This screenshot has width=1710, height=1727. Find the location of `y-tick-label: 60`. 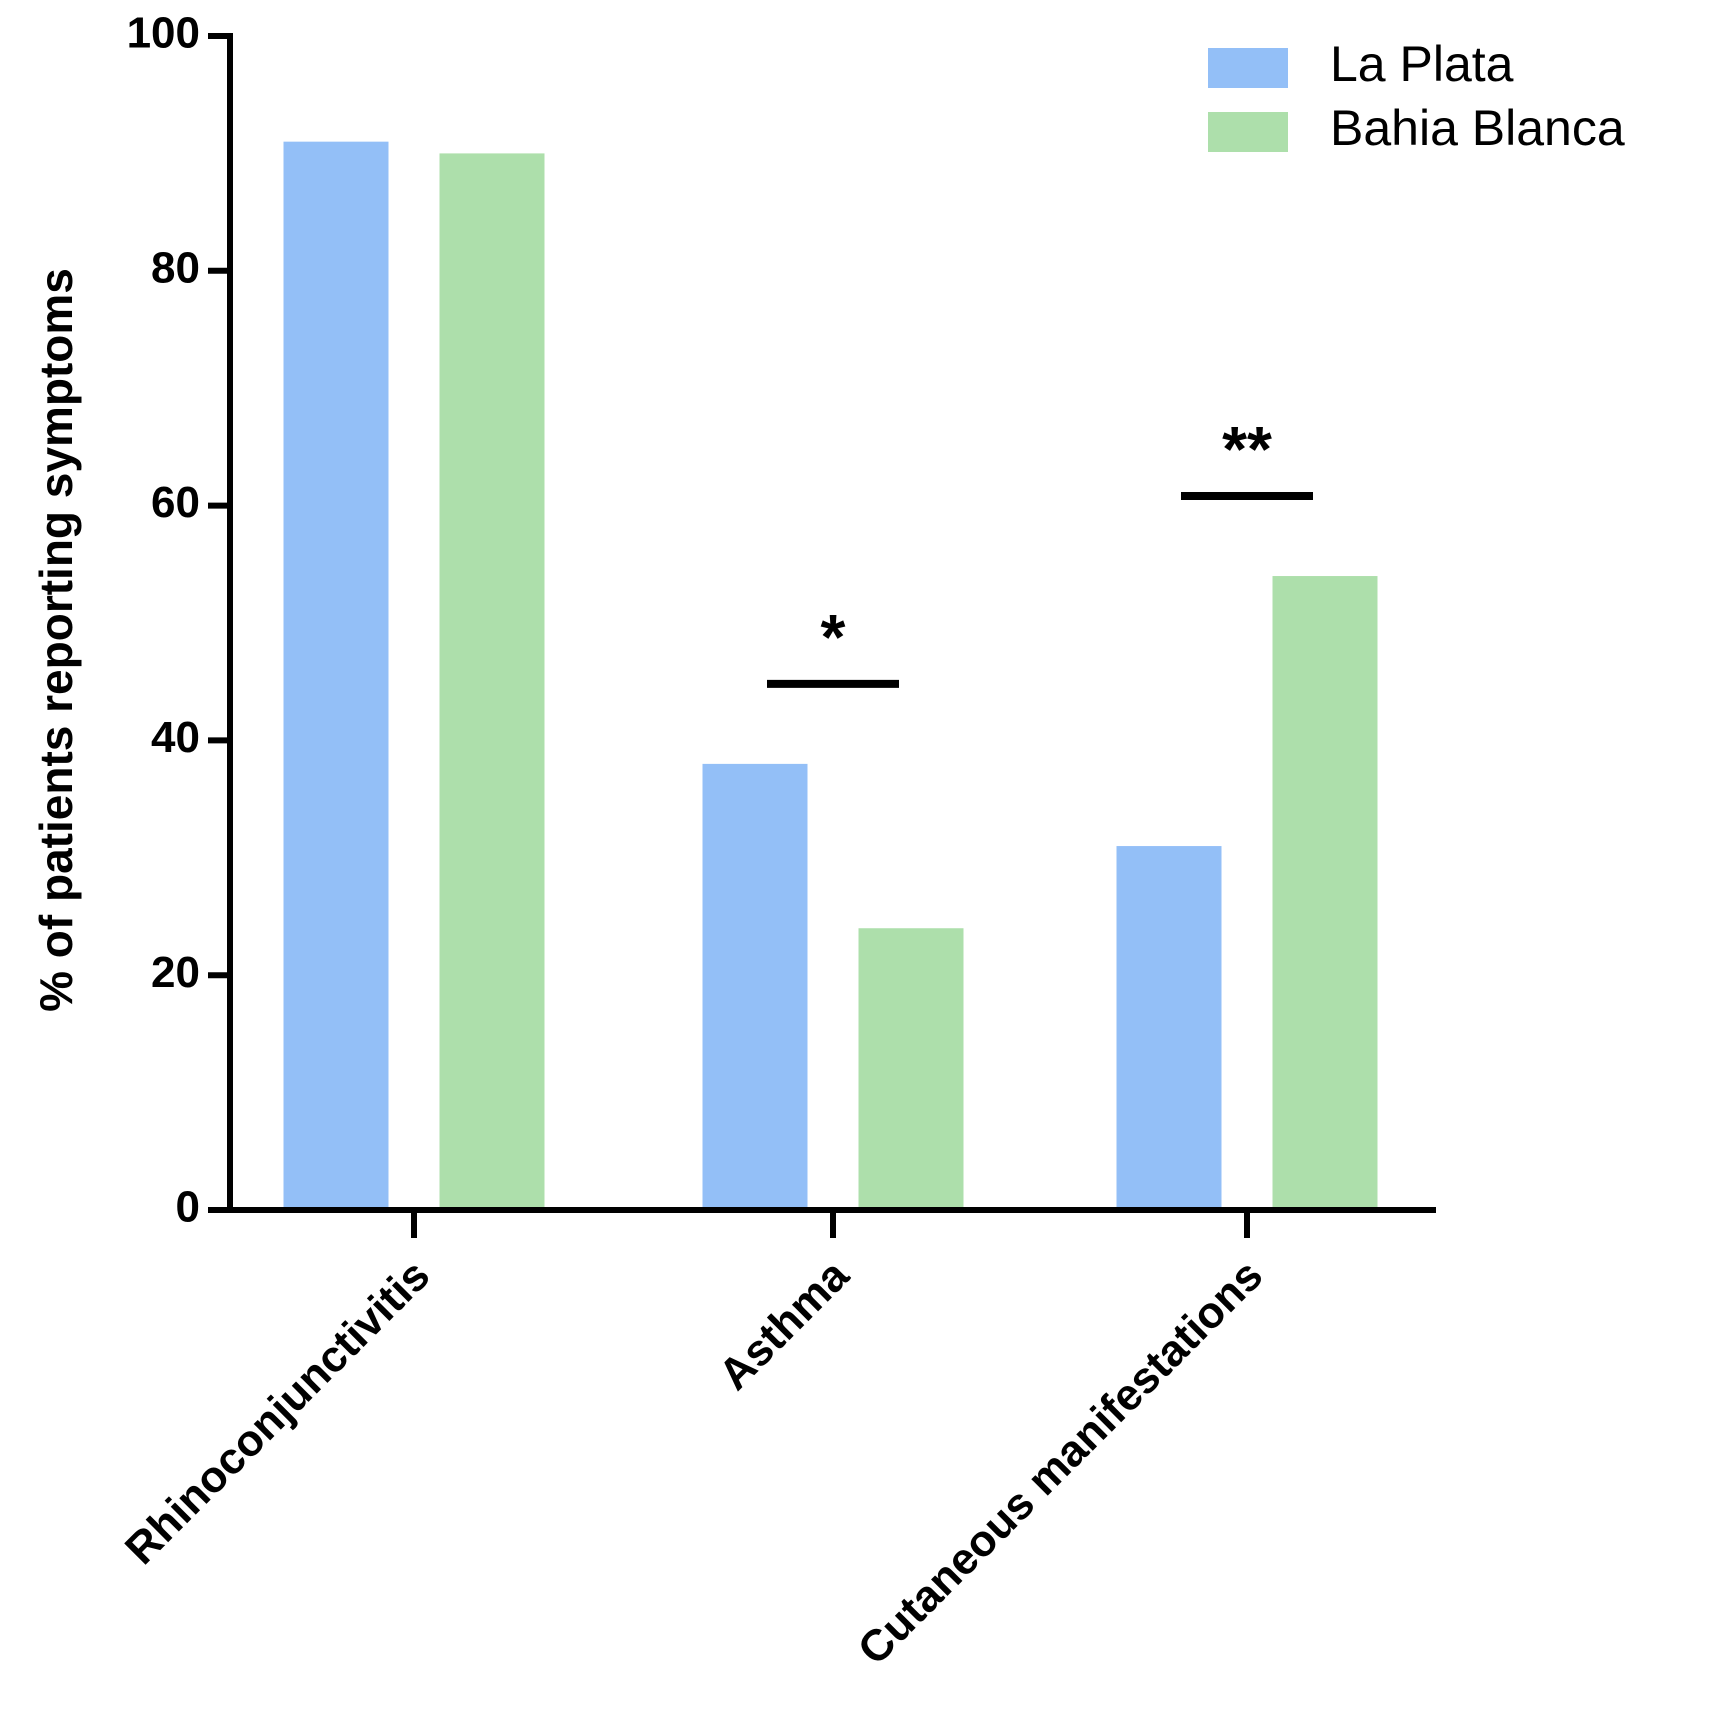

y-tick-label: 60 is located at coordinates (175, 502).